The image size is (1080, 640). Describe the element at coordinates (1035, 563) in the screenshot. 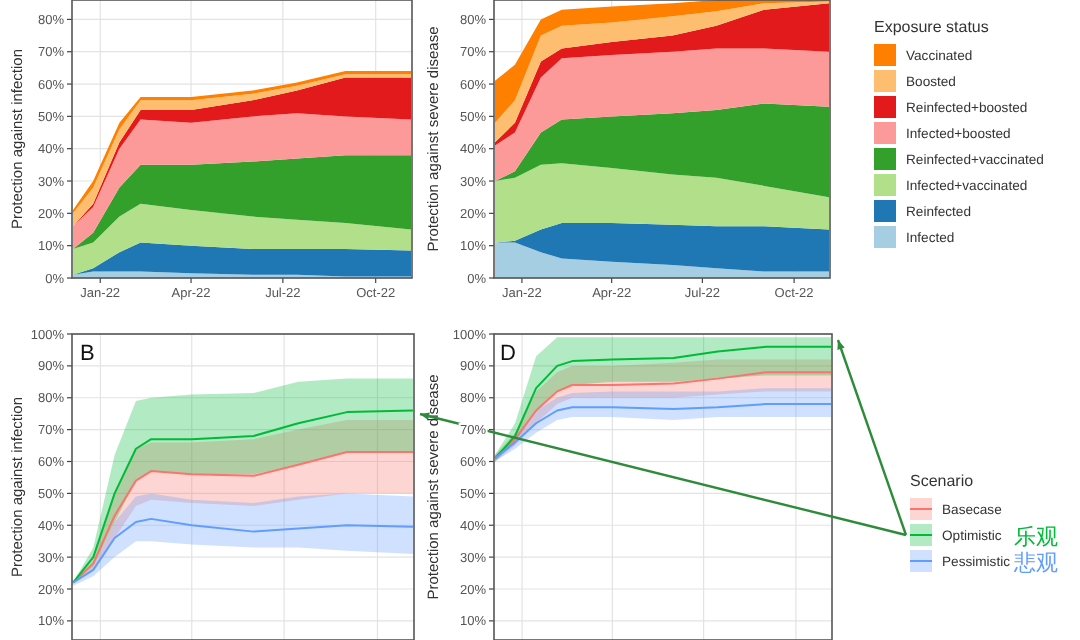

I see `text: 悲观` at that location.